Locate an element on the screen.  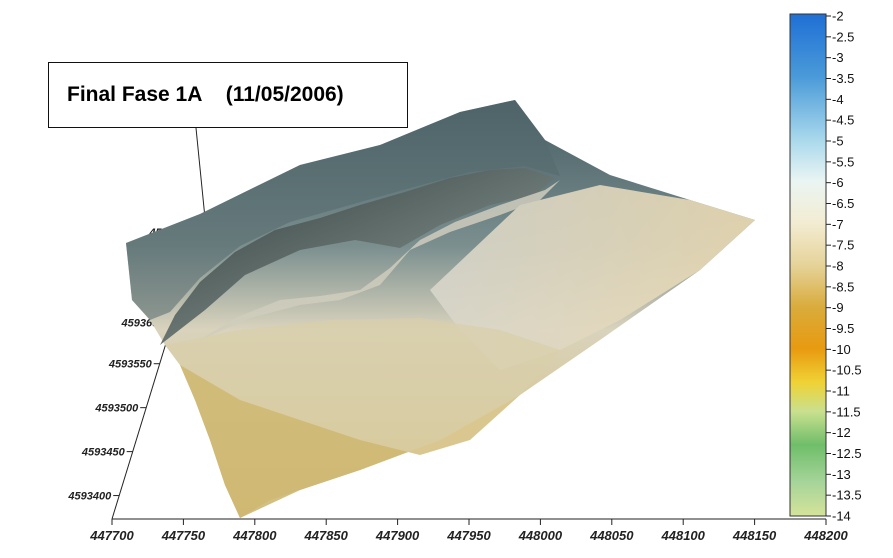
pit-inner-rim is located at coordinates (380, 260).